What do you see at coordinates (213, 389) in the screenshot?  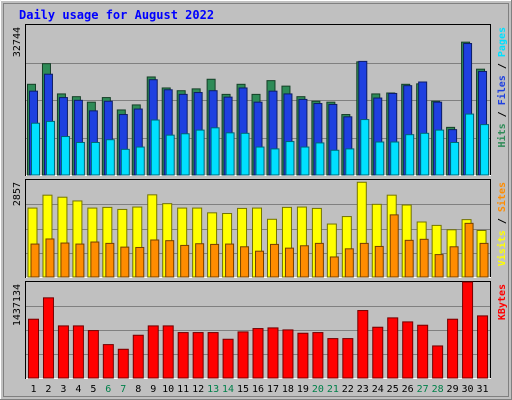 I see `tick-label-day: 13` at bounding box center [213, 389].